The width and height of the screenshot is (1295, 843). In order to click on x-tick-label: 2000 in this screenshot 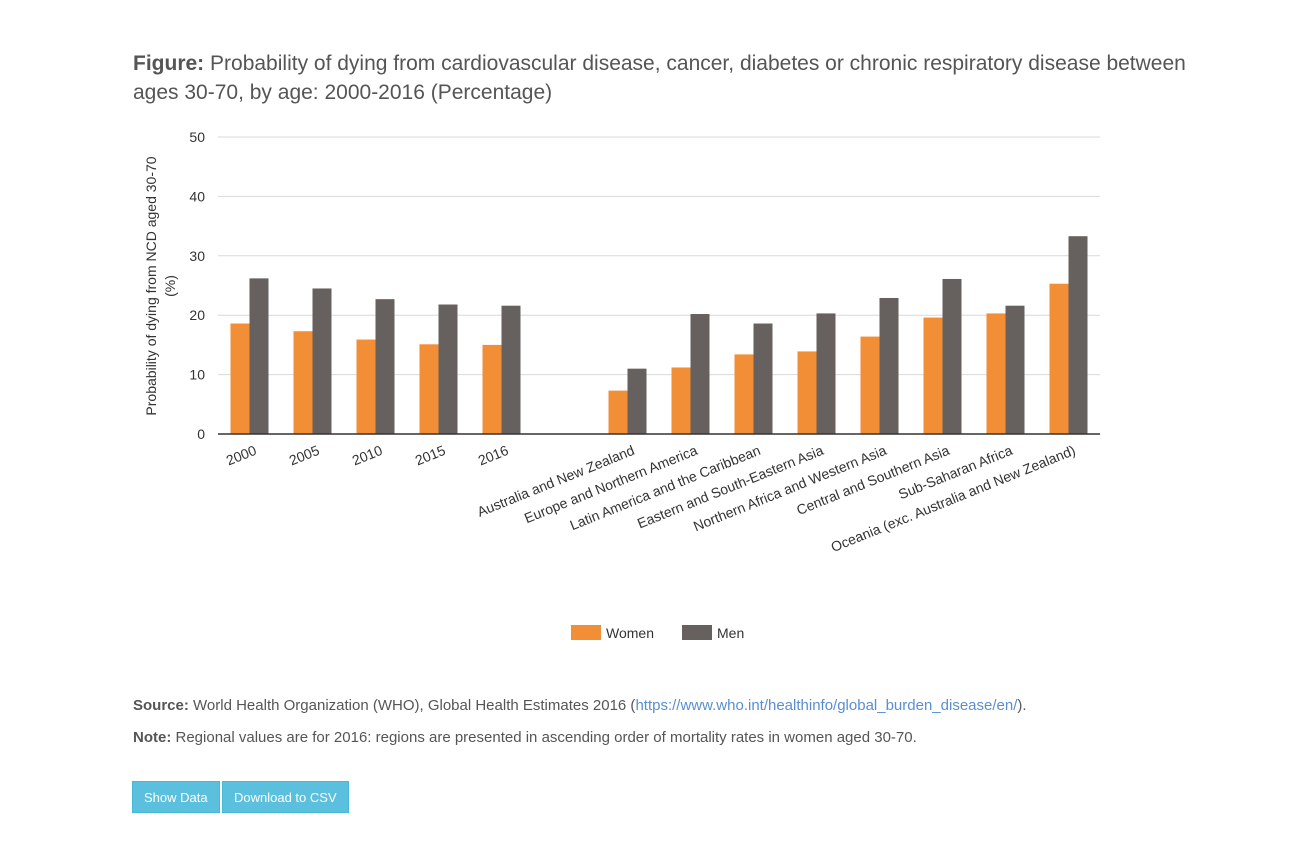, I will do `click(241, 455)`.